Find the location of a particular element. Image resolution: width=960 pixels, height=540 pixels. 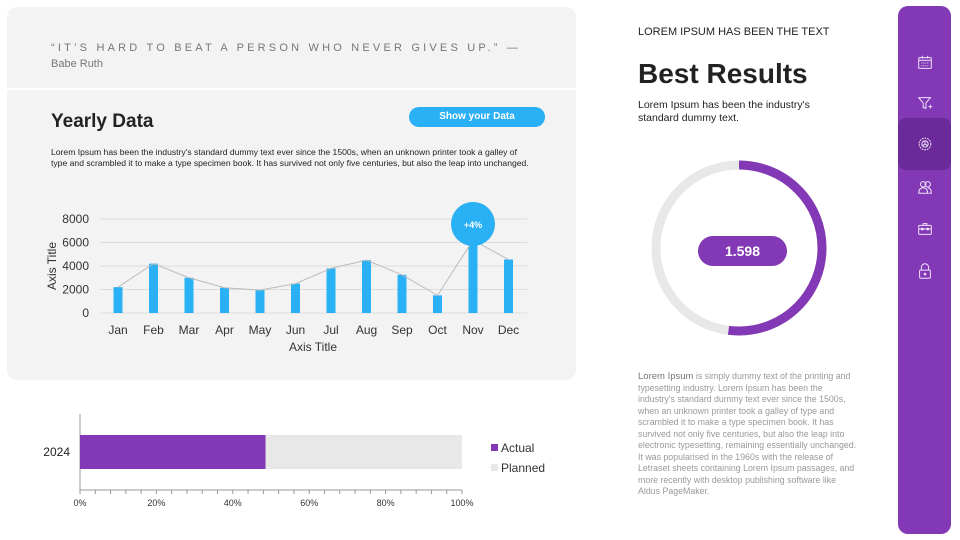

bar-mar is located at coordinates (189, 295).